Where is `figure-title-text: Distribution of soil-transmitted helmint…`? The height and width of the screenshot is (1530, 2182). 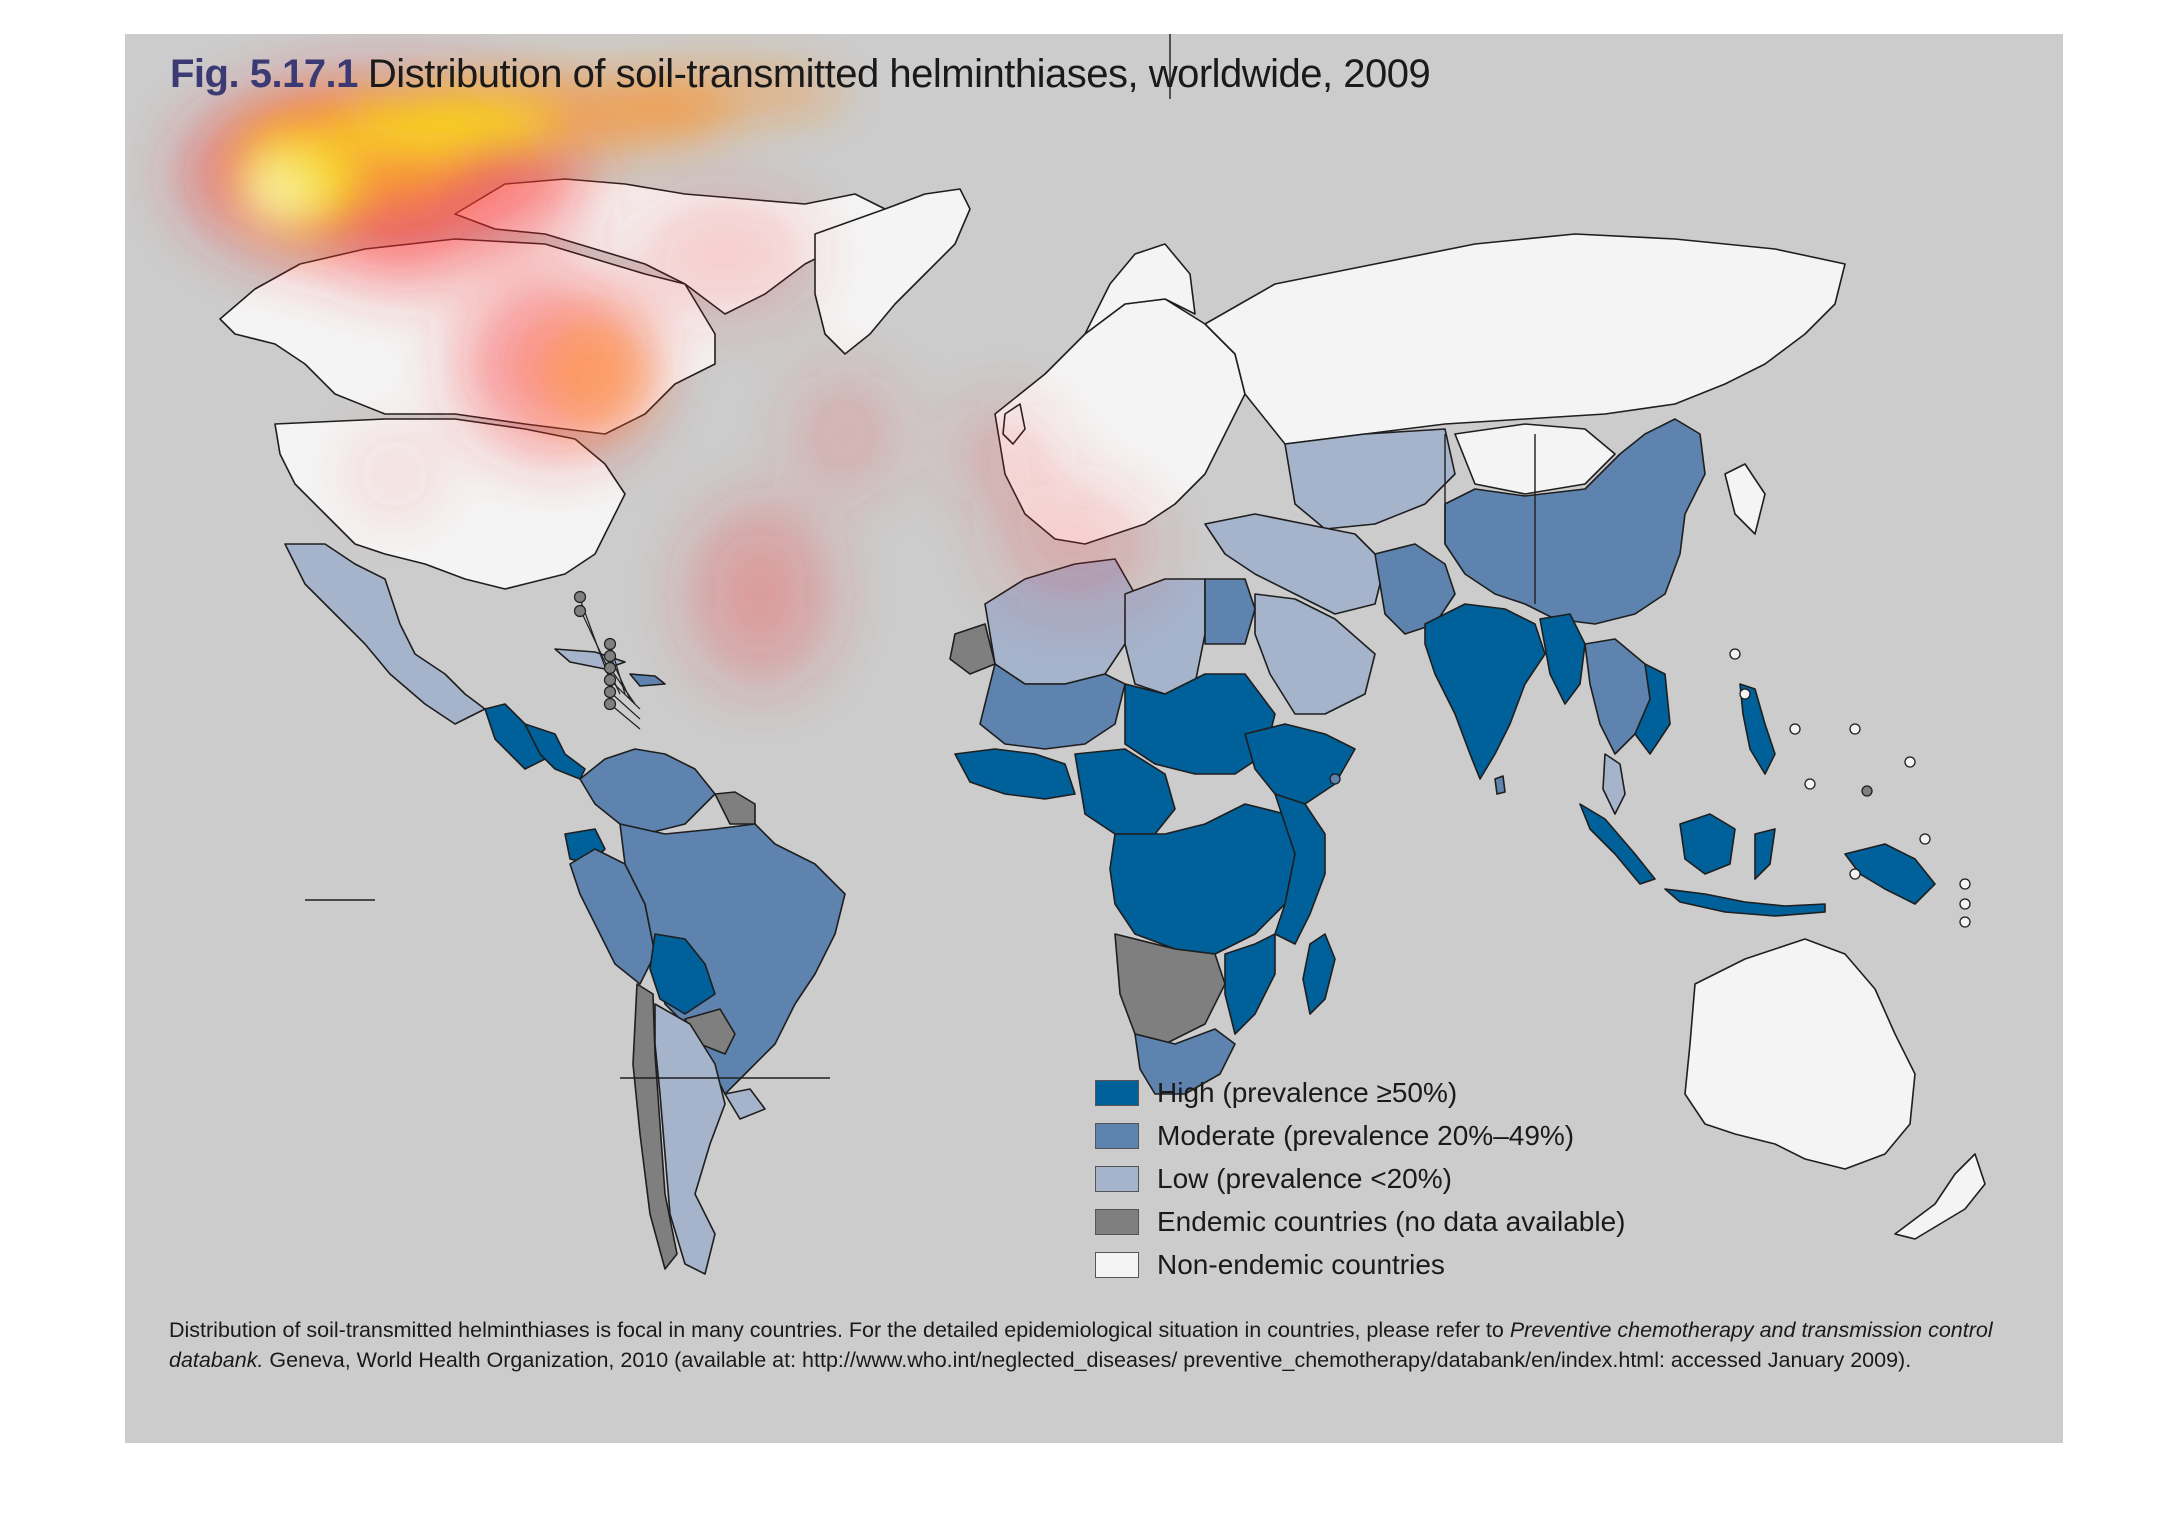 figure-title-text: Distribution of soil-transmitted helmint… is located at coordinates (899, 74).